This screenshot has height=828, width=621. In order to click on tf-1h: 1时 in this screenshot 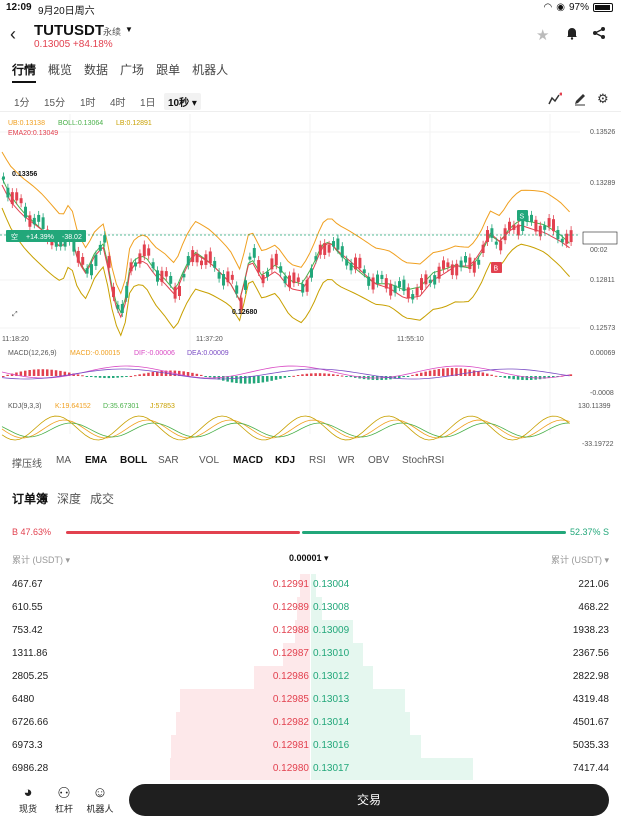, I will do `click(88, 103)`.